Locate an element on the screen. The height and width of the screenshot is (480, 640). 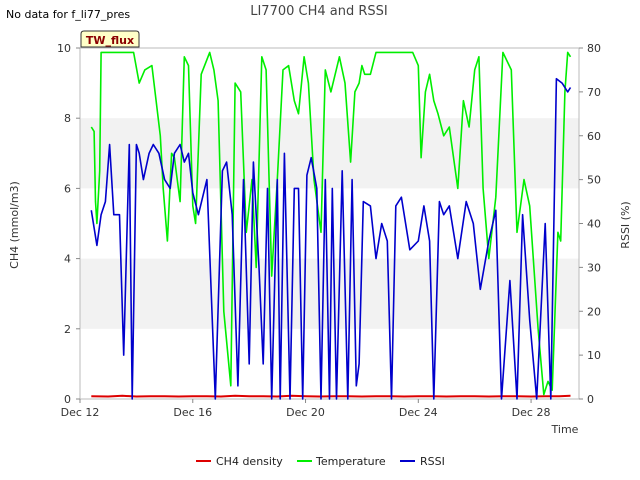
legend: CH4 density Temperature RSSI is located at coordinates (320, 461).